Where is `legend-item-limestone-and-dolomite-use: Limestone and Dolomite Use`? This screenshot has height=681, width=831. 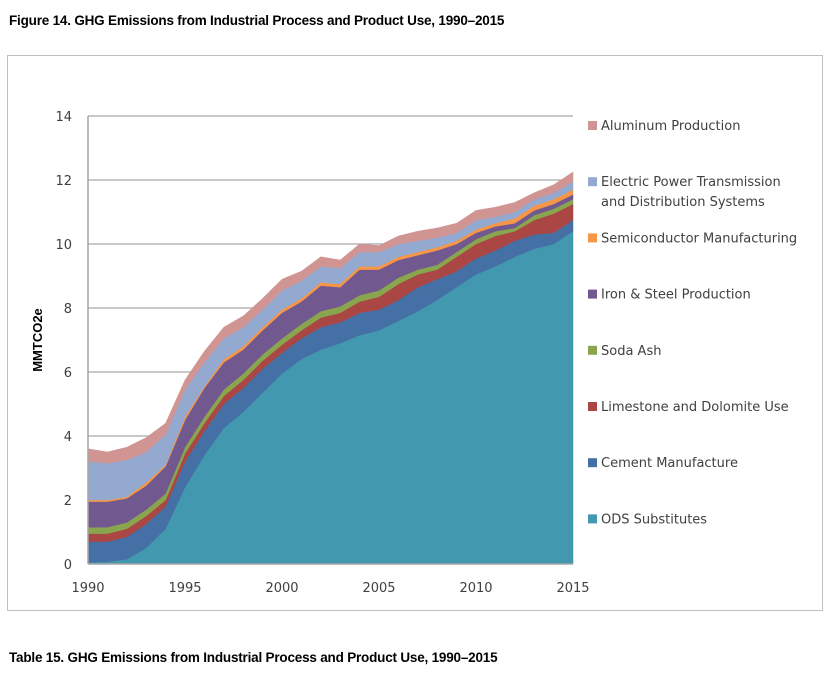 legend-item-limestone-and-dolomite-use: Limestone and Dolomite Use is located at coordinates (688, 407).